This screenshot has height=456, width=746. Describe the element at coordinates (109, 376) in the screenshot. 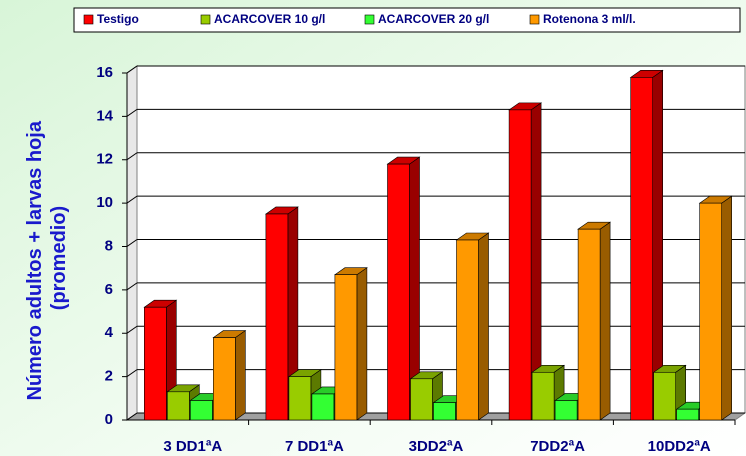

I see `y-tick-label: 2` at that location.